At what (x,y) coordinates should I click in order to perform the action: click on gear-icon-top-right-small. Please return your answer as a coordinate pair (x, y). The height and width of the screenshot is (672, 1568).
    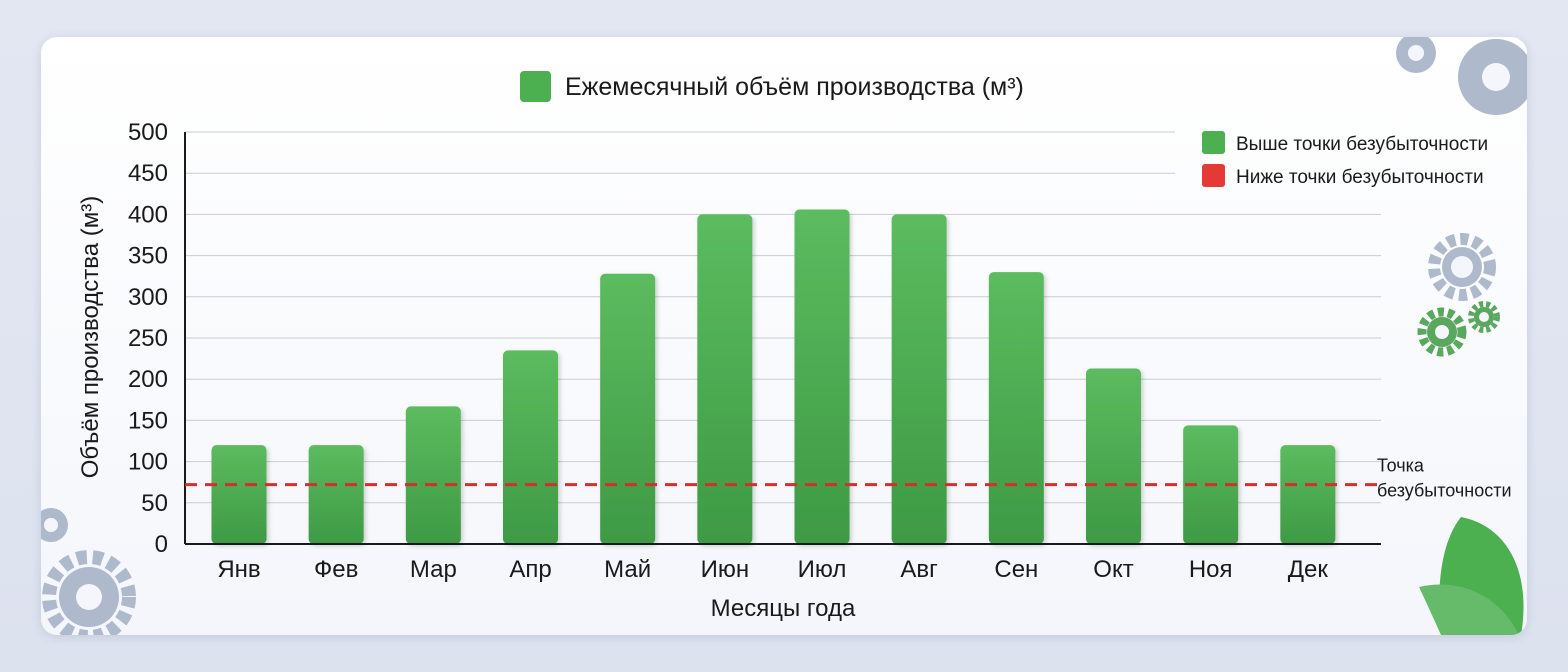
    Looking at the image, I should click on (1416, 55).